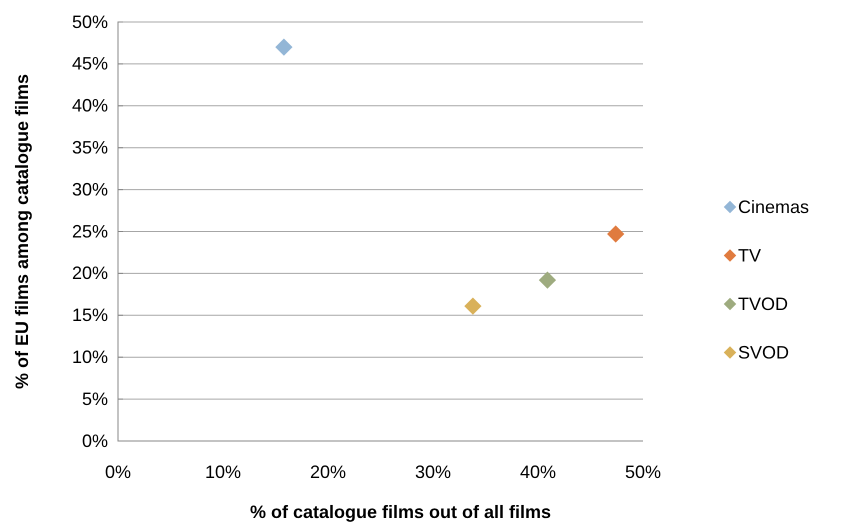 The height and width of the screenshot is (526, 845). I want to click on x-tick-label: 50%, so click(643, 472).